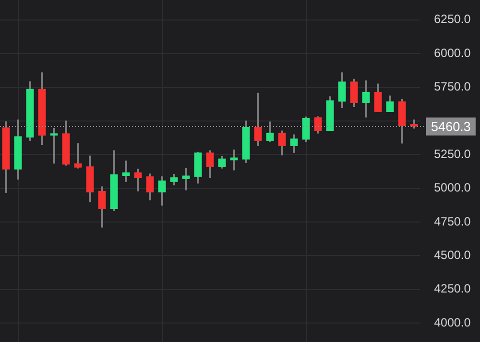 Image resolution: width=480 pixels, height=342 pixels. What do you see at coordinates (453, 289) in the screenshot?
I see `y-tick-label: 4250.0` at bounding box center [453, 289].